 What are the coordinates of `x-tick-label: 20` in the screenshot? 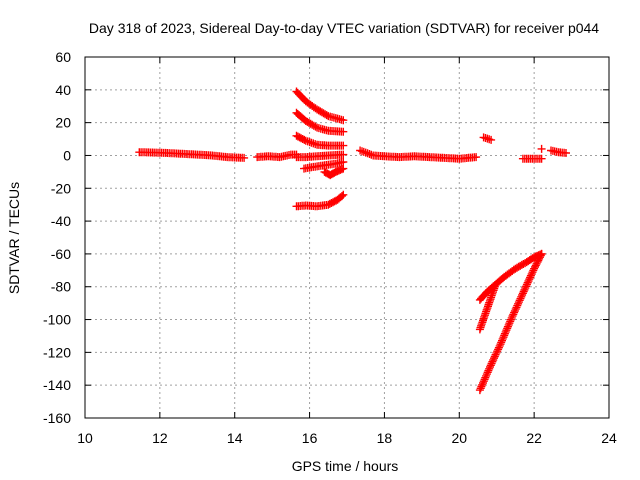 It's located at (459, 438).